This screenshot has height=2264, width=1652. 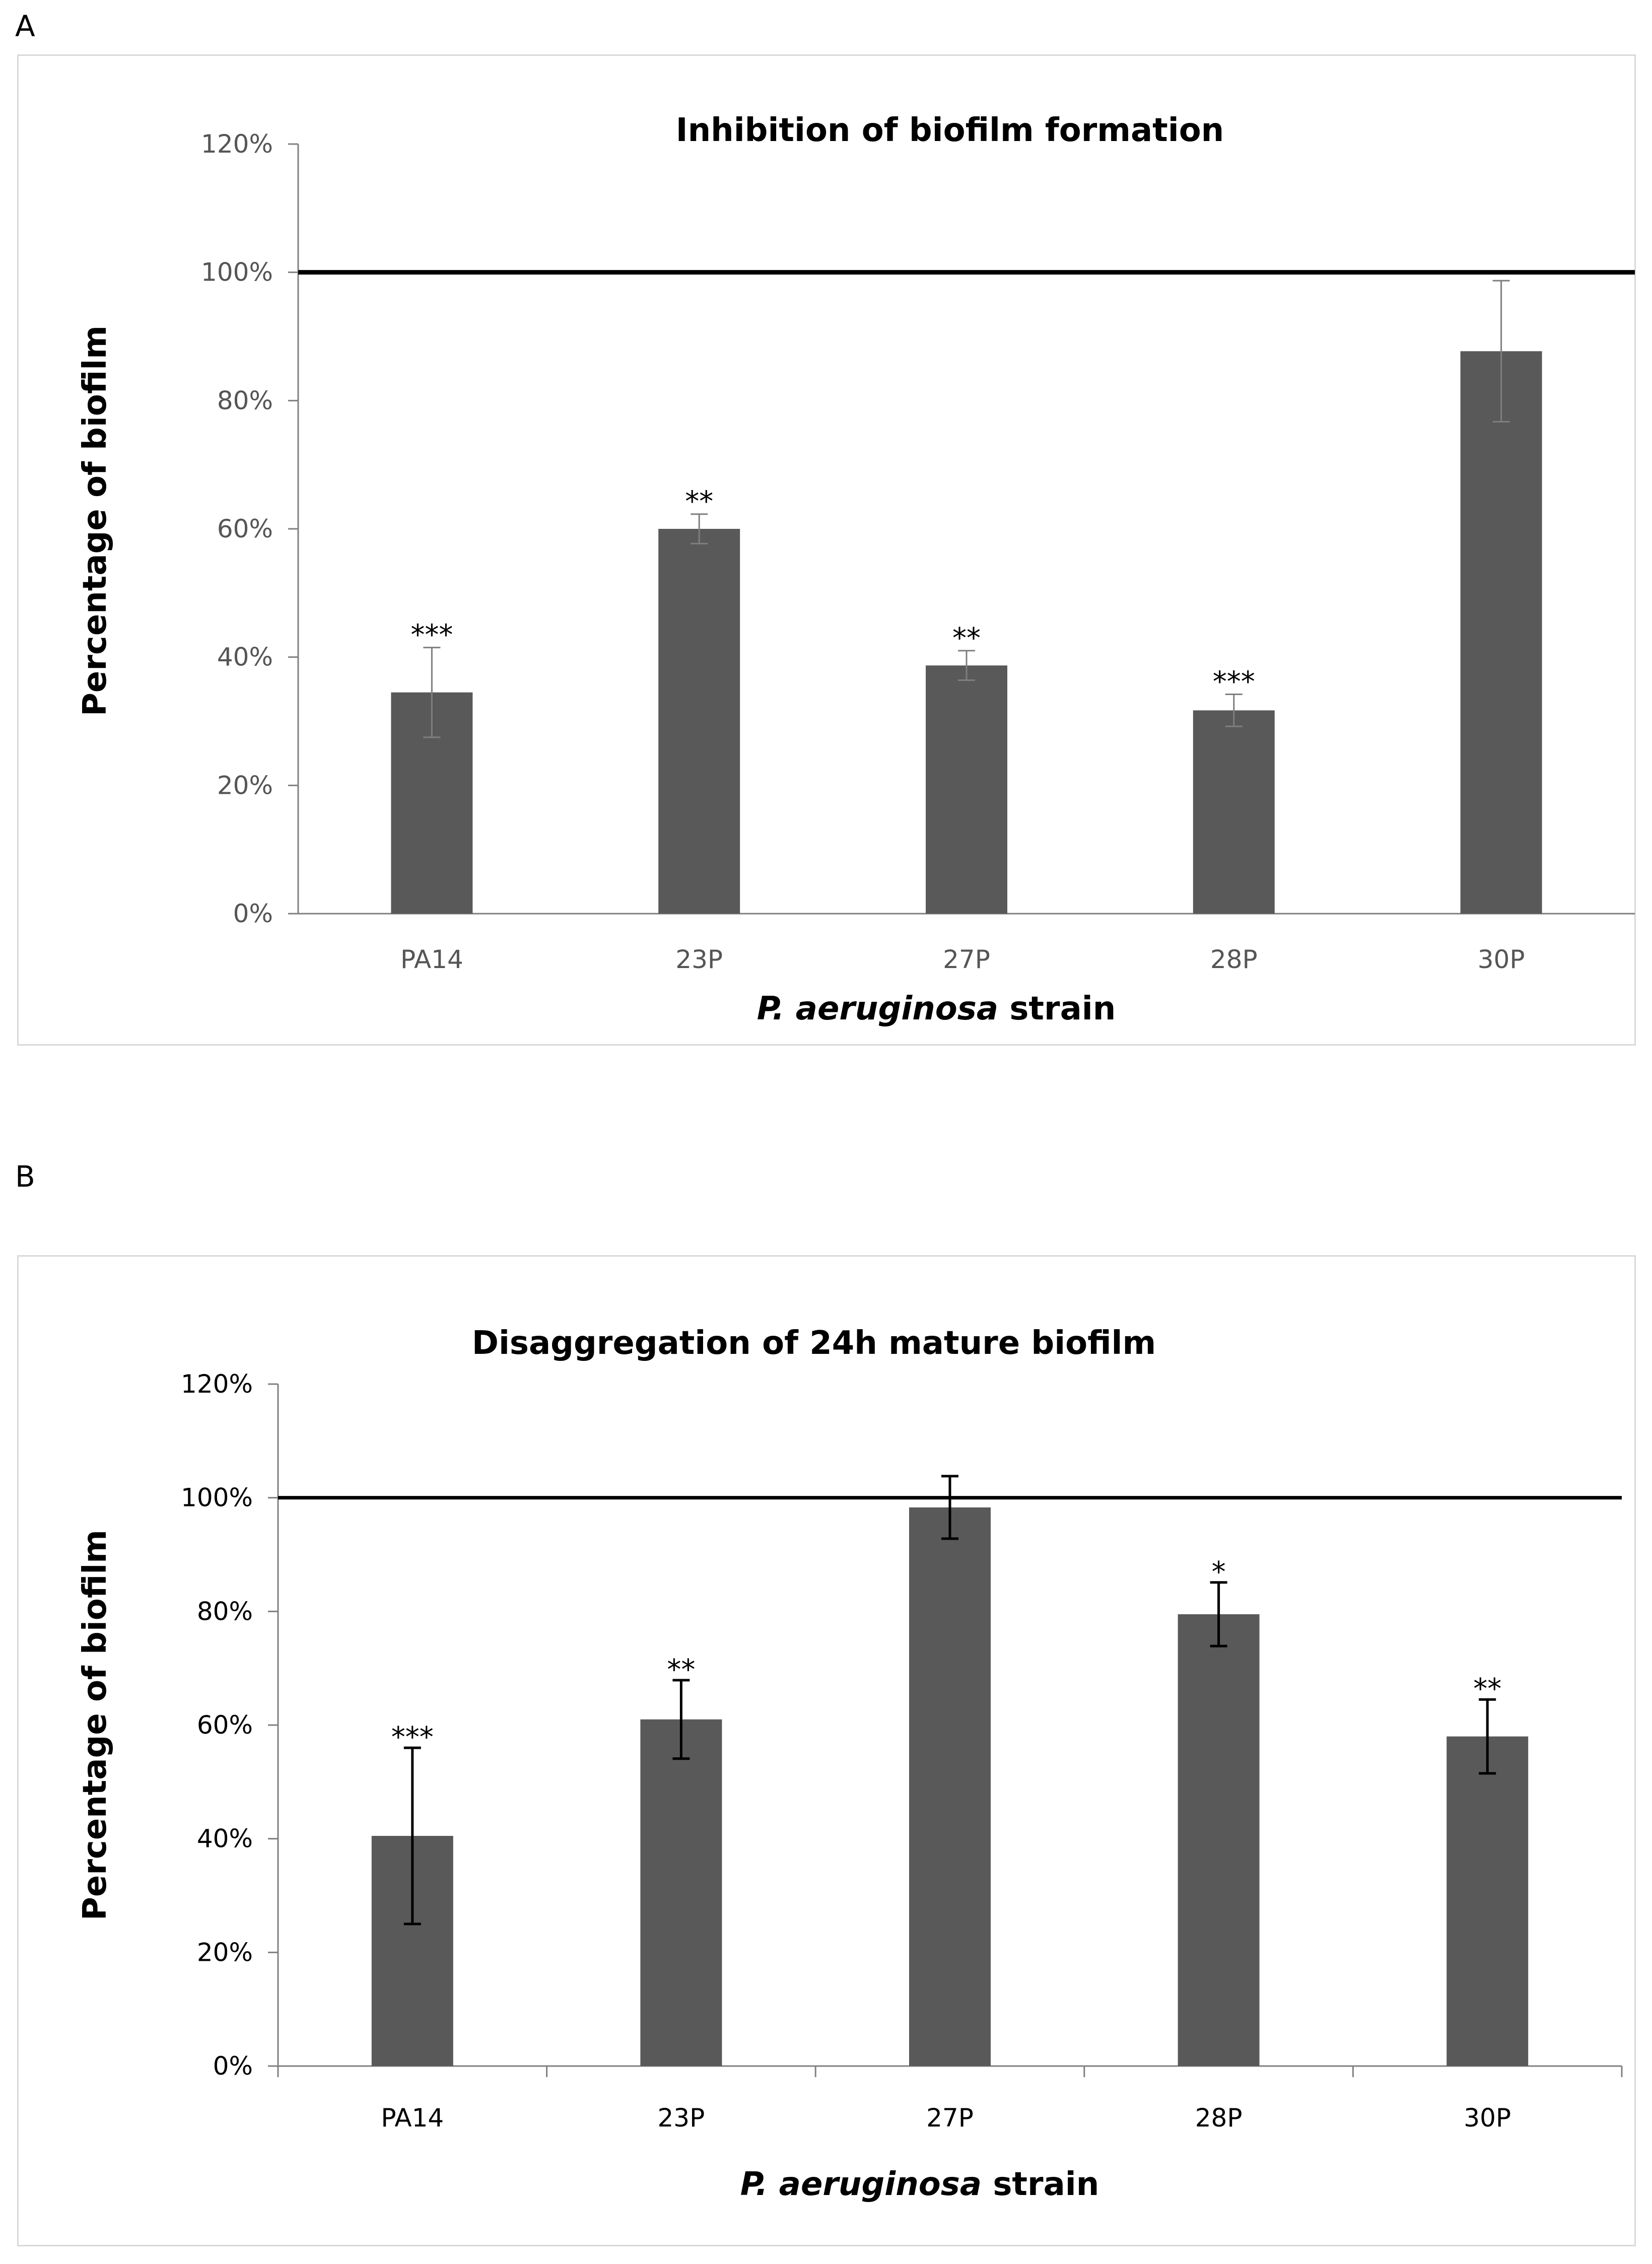 I want to click on chart-b-x-tick-label: 30P, so click(x=1487, y=2118).